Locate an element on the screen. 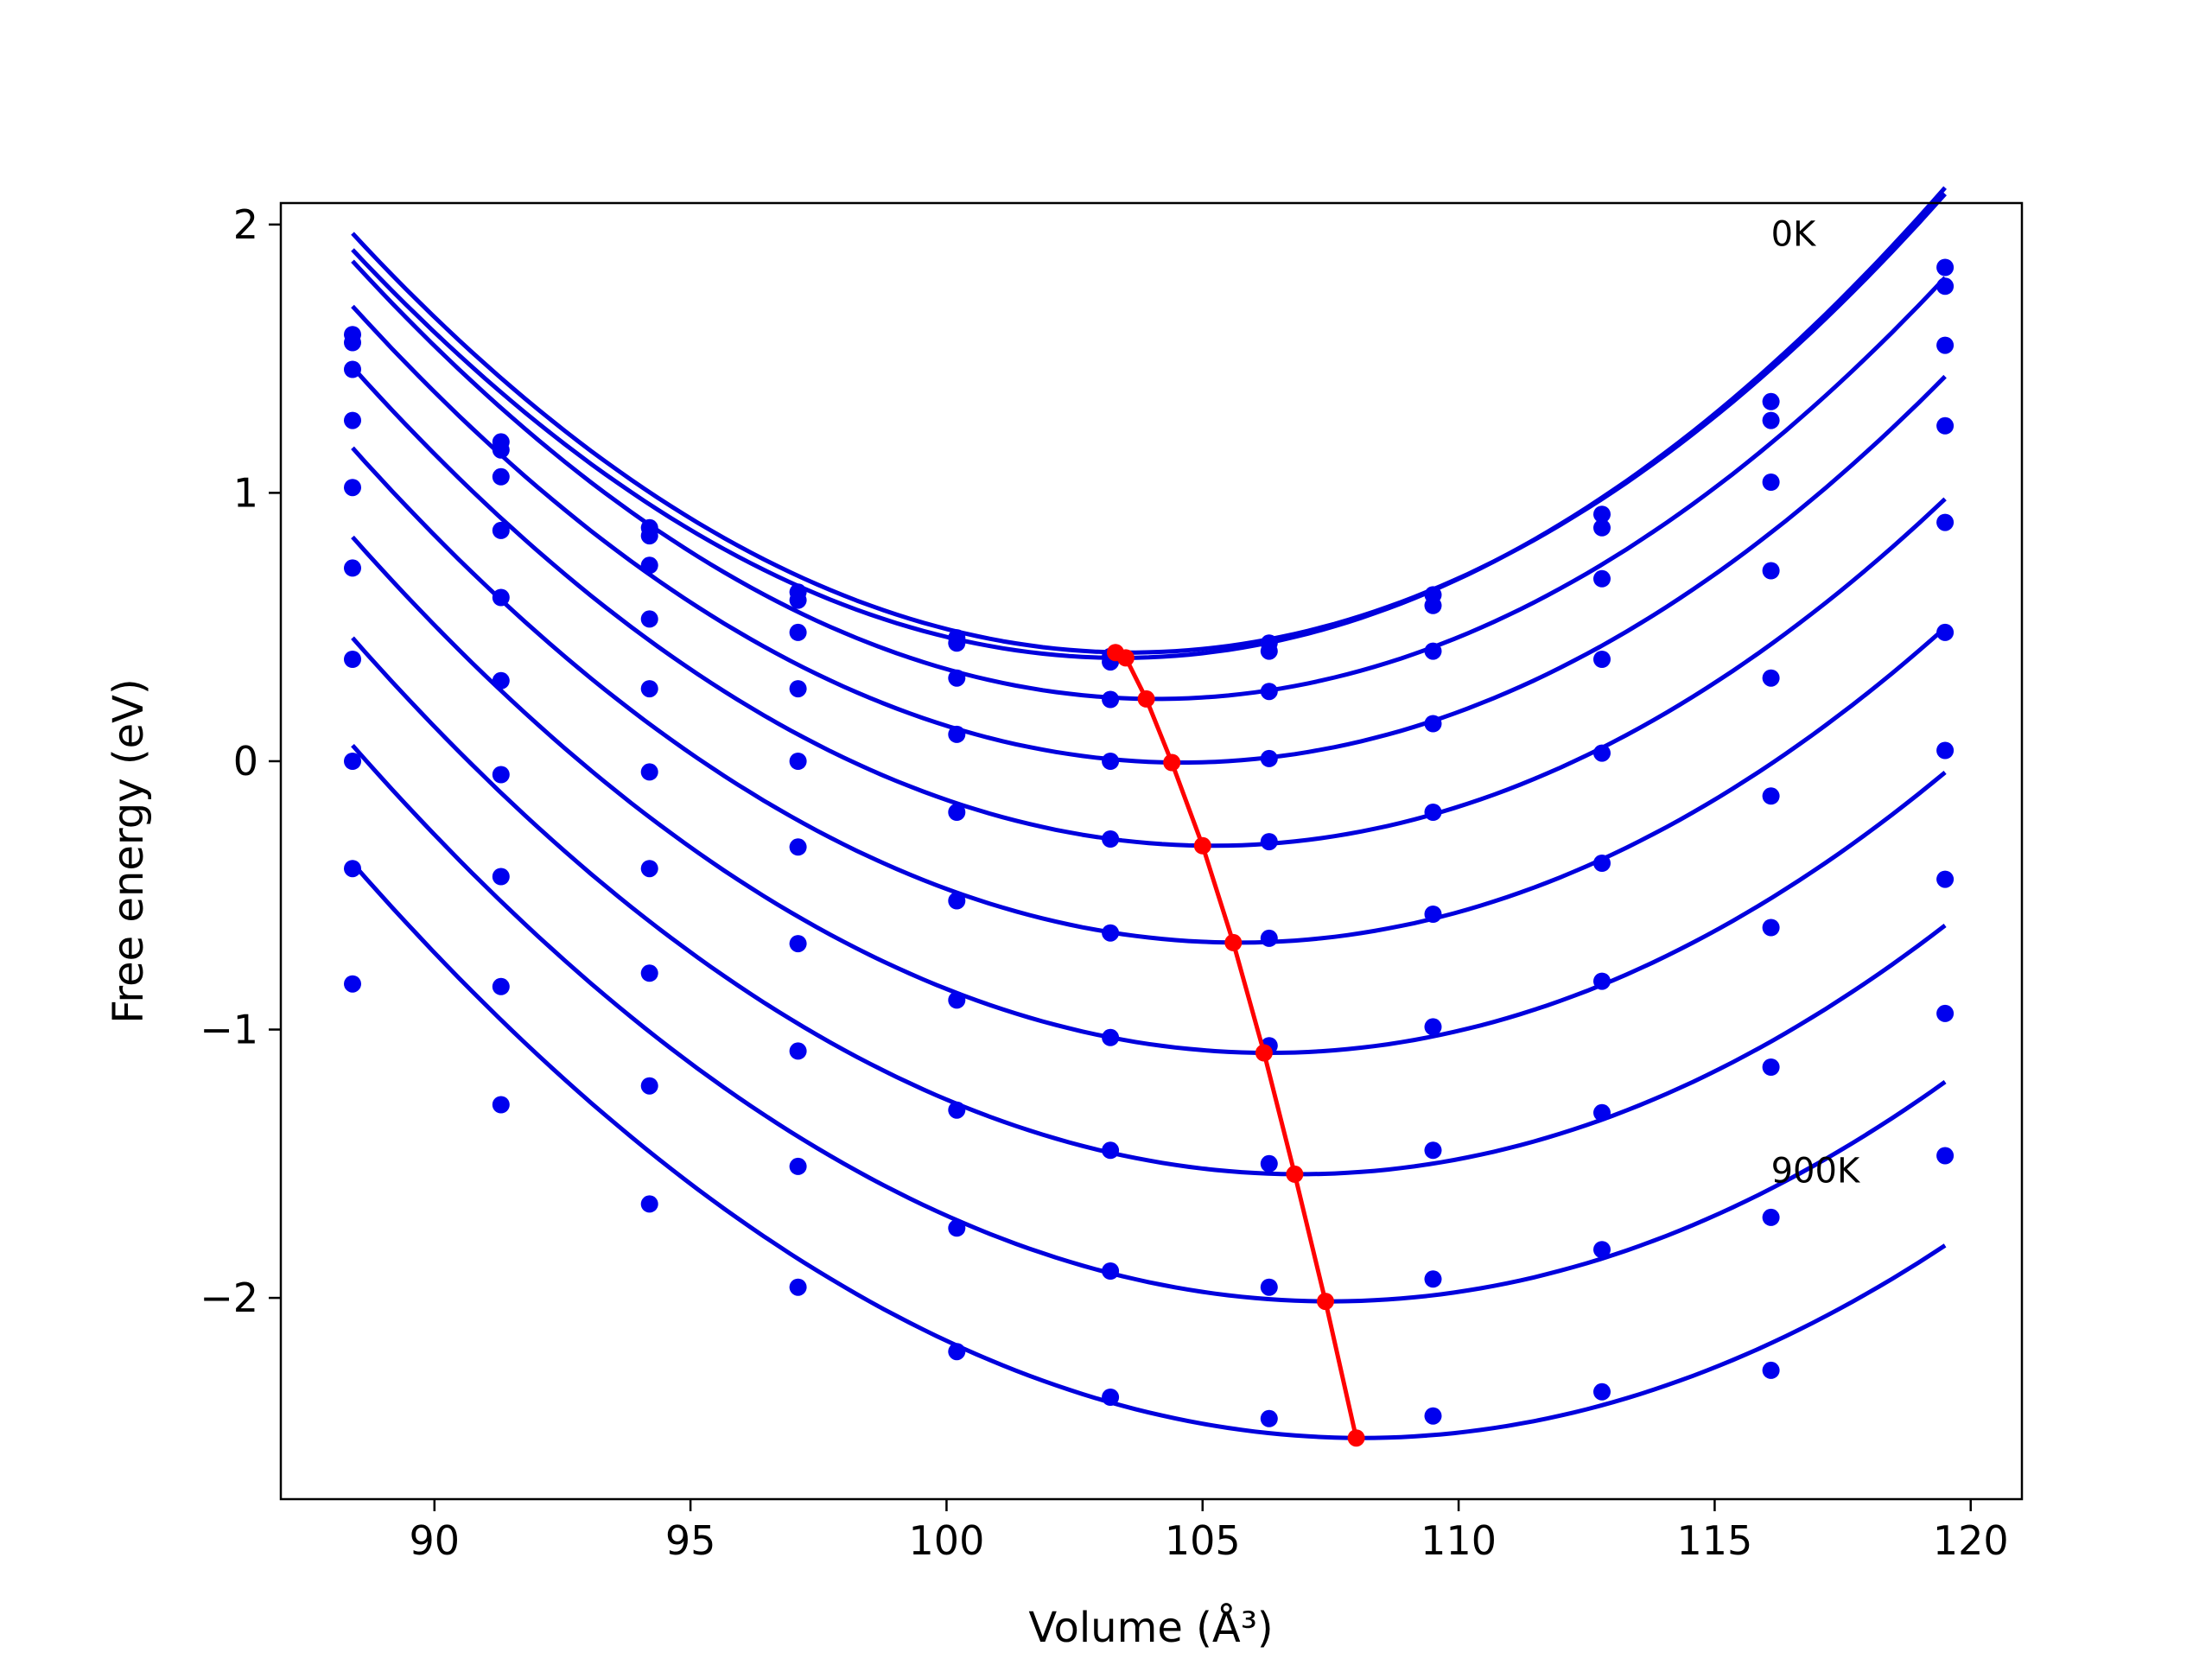 The image size is (2212, 1659). y-tick-label-0: −2 is located at coordinates (229, 1297).